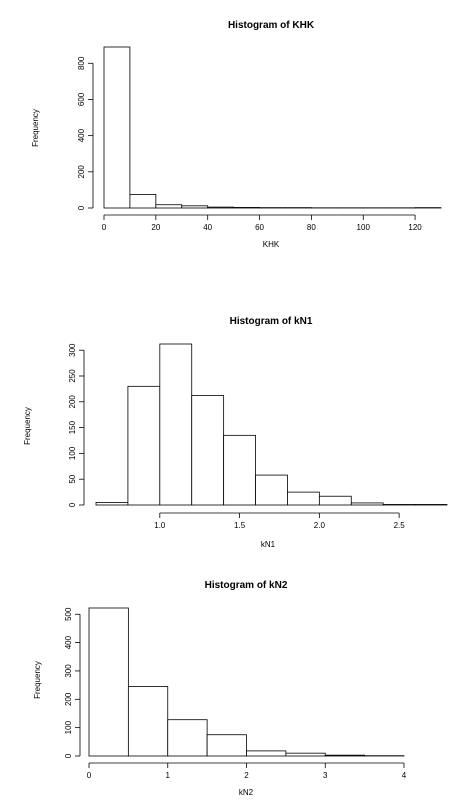 The height and width of the screenshot is (803, 460). What do you see at coordinates (168, 775) in the screenshot?
I see `x-tick-label: 1` at bounding box center [168, 775].